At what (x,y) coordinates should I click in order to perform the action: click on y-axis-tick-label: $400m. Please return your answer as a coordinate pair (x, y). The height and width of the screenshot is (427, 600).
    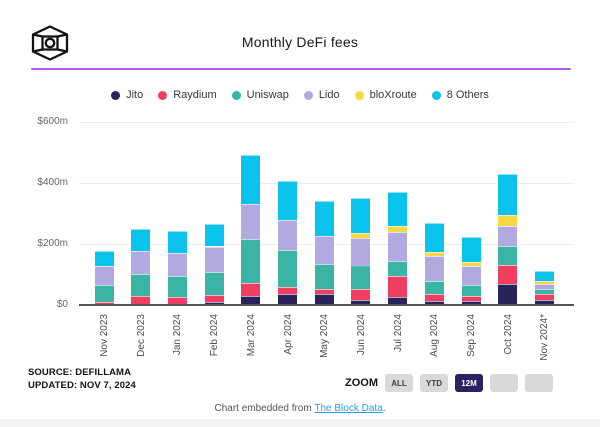
    Looking at the image, I should click on (52, 182).